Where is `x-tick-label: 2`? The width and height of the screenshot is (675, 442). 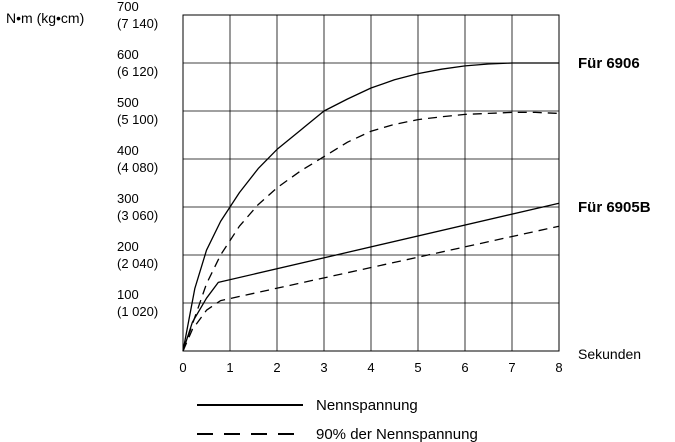 x-tick-label: 2 is located at coordinates (276, 367).